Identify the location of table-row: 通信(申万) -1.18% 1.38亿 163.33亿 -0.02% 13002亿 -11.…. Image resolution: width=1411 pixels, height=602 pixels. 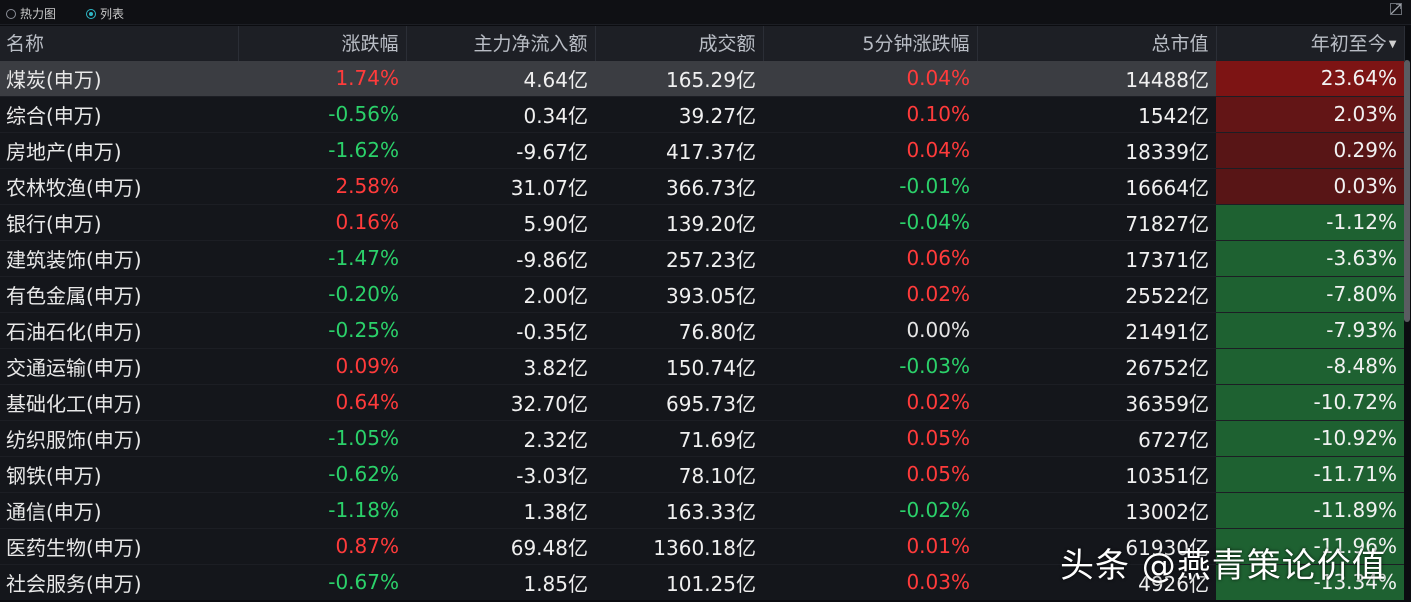
(702, 509).